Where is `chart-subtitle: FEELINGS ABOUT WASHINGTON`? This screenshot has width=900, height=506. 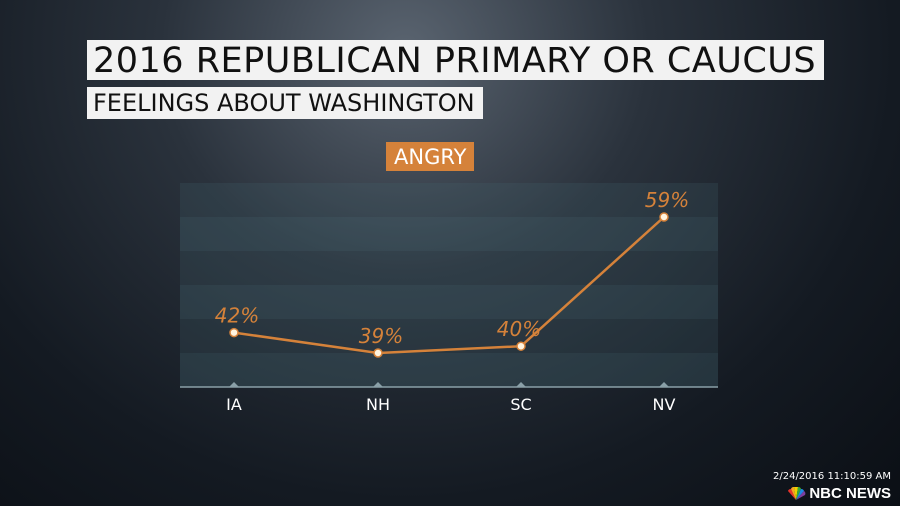 chart-subtitle: FEELINGS ABOUT WASHINGTON is located at coordinates (285, 103).